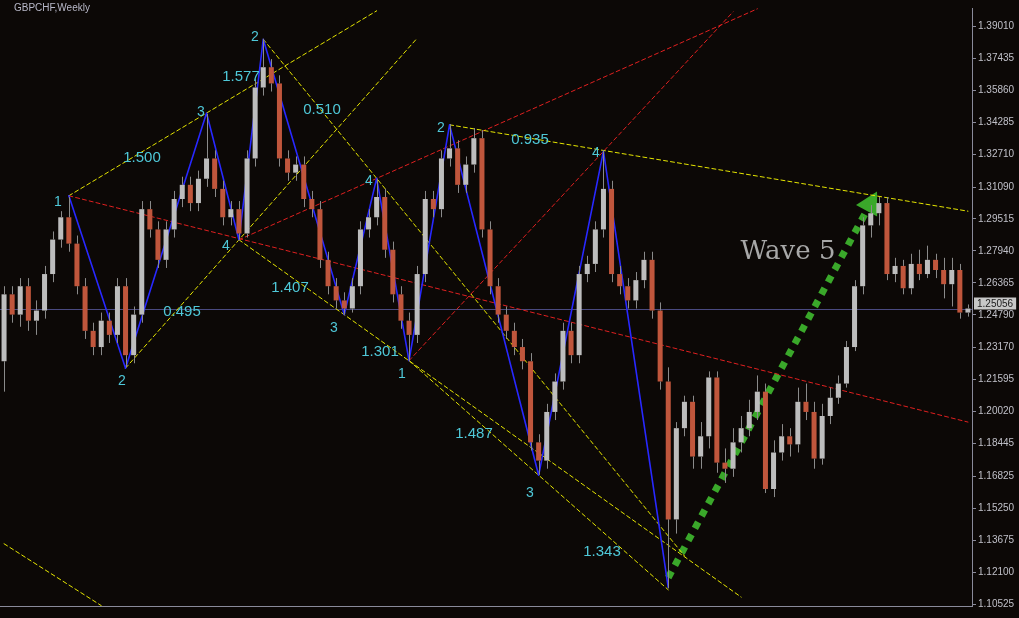  Describe the element at coordinates (290, 287) in the screenshot. I see `annotation: 1.407` at that location.